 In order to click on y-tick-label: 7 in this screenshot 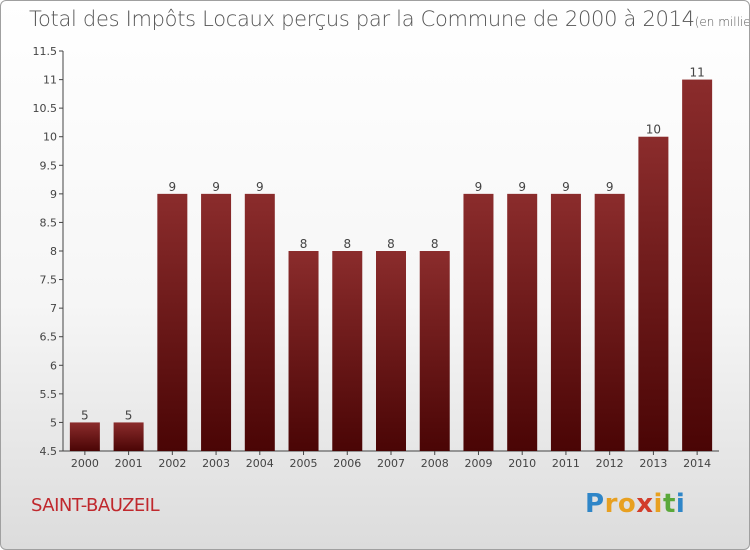, I will do `click(53, 308)`.